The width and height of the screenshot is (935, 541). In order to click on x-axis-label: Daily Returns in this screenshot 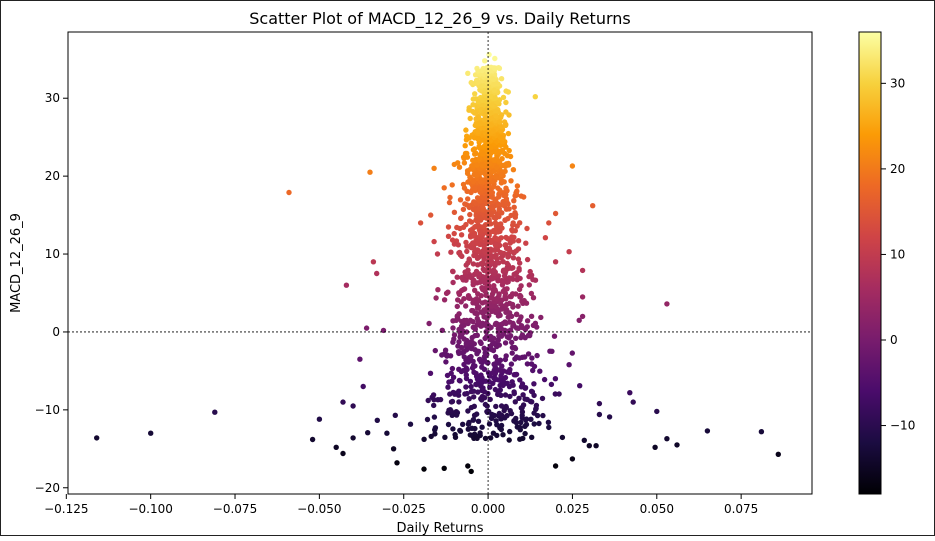, I will do `click(440, 528)`.